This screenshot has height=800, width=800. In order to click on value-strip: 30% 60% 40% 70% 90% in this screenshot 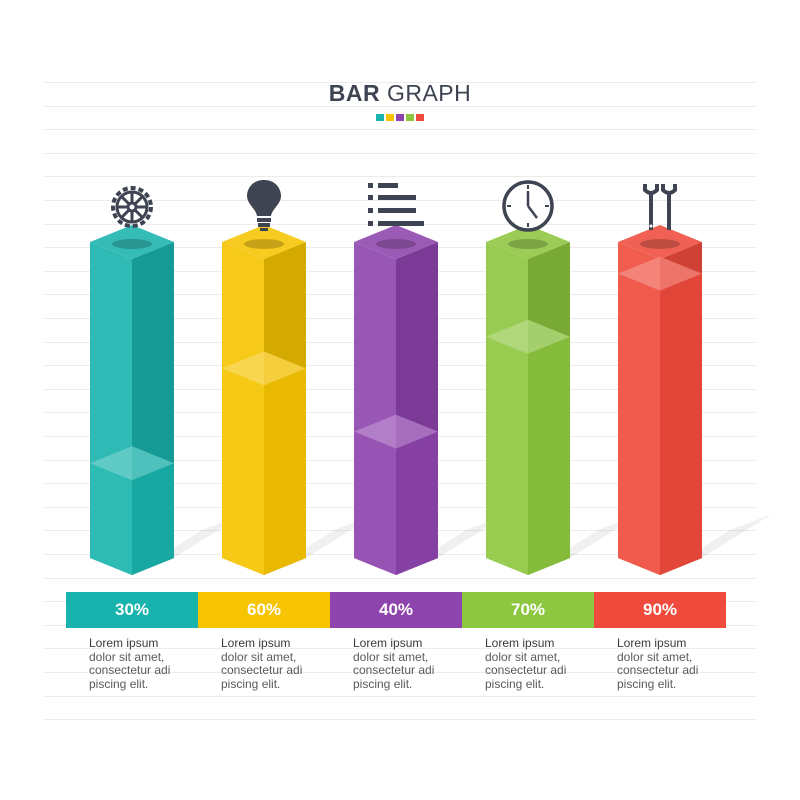, I will do `click(396, 610)`.